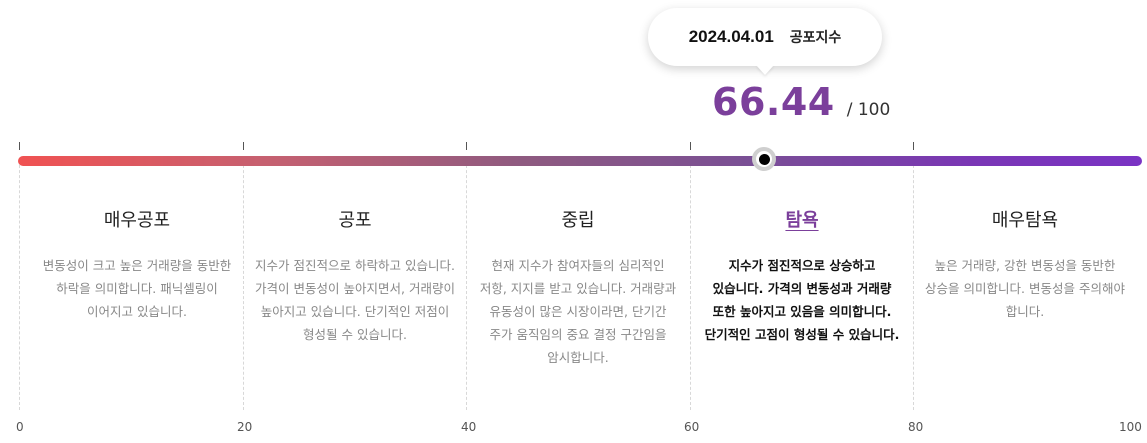 The image size is (1147, 443). I want to click on marker-dot, so click(764, 159).